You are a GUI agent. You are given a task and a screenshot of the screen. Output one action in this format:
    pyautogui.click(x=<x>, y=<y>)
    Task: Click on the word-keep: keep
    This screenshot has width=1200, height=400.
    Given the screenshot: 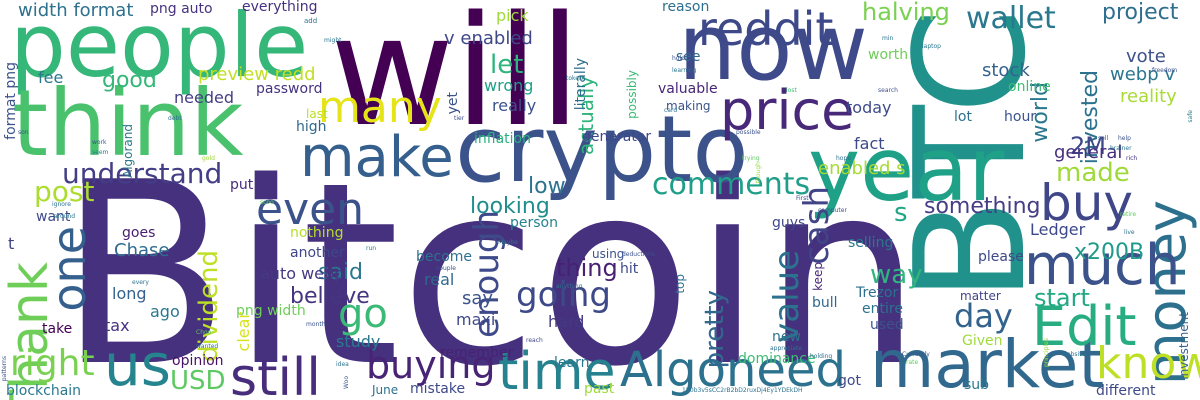 What is the action you would take?
    pyautogui.click(x=818, y=276)
    